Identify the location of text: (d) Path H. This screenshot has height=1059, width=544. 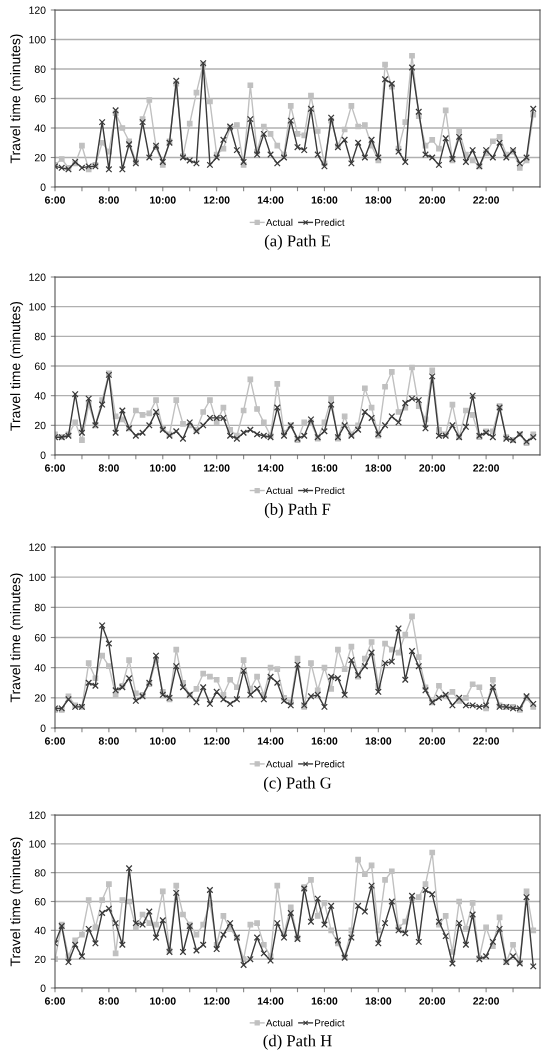
(297, 1042).